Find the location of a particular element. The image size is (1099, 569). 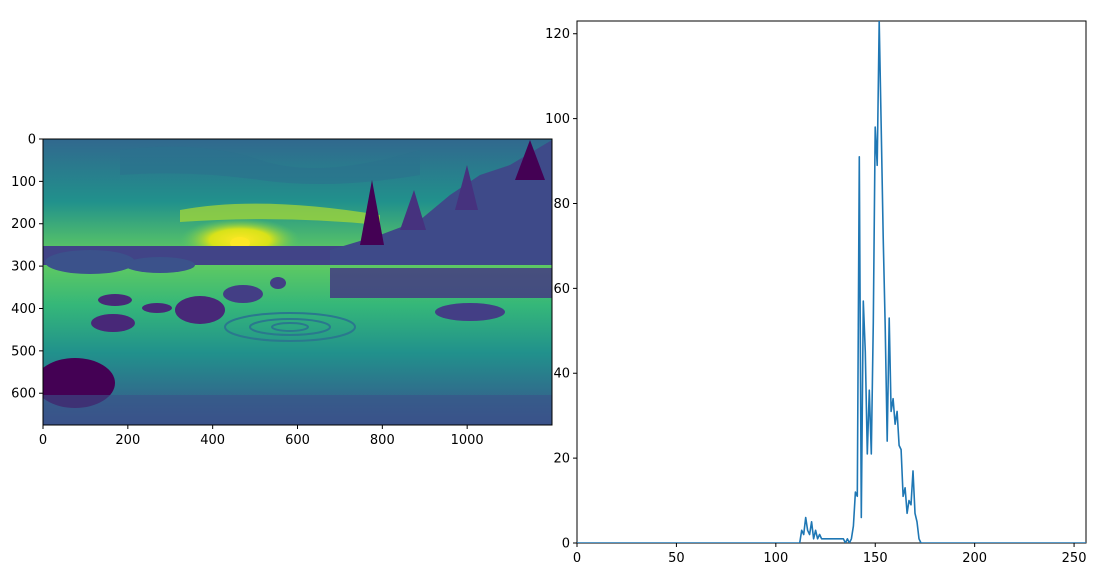

y-tick-label: 80 is located at coordinates (561, 204).